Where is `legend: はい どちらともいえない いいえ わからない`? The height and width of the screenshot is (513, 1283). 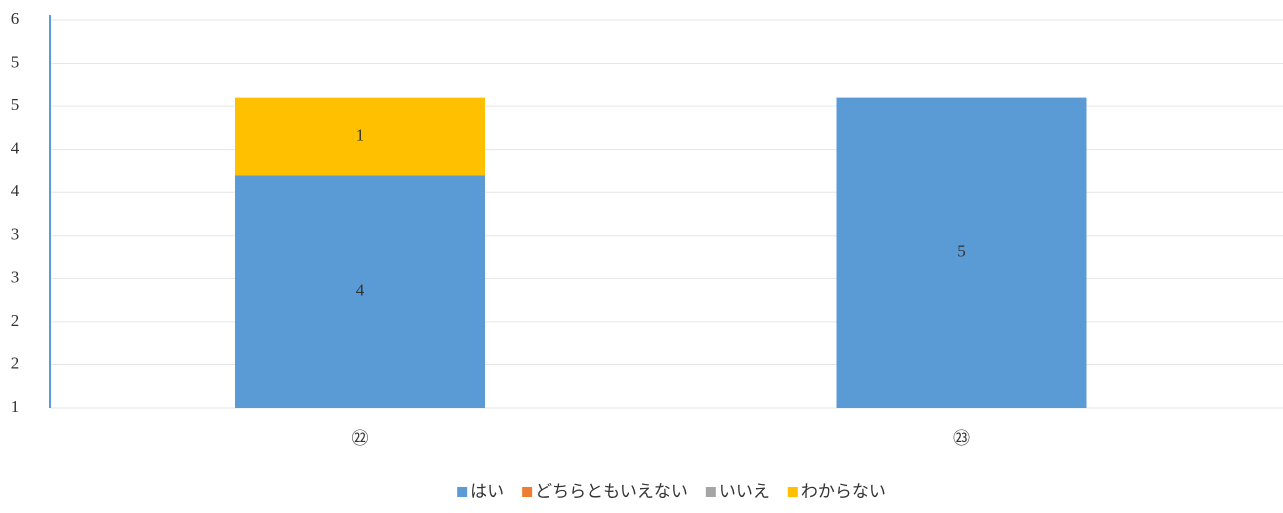
legend: はい どちらともいえない いいえ わからない is located at coordinates (671, 491).